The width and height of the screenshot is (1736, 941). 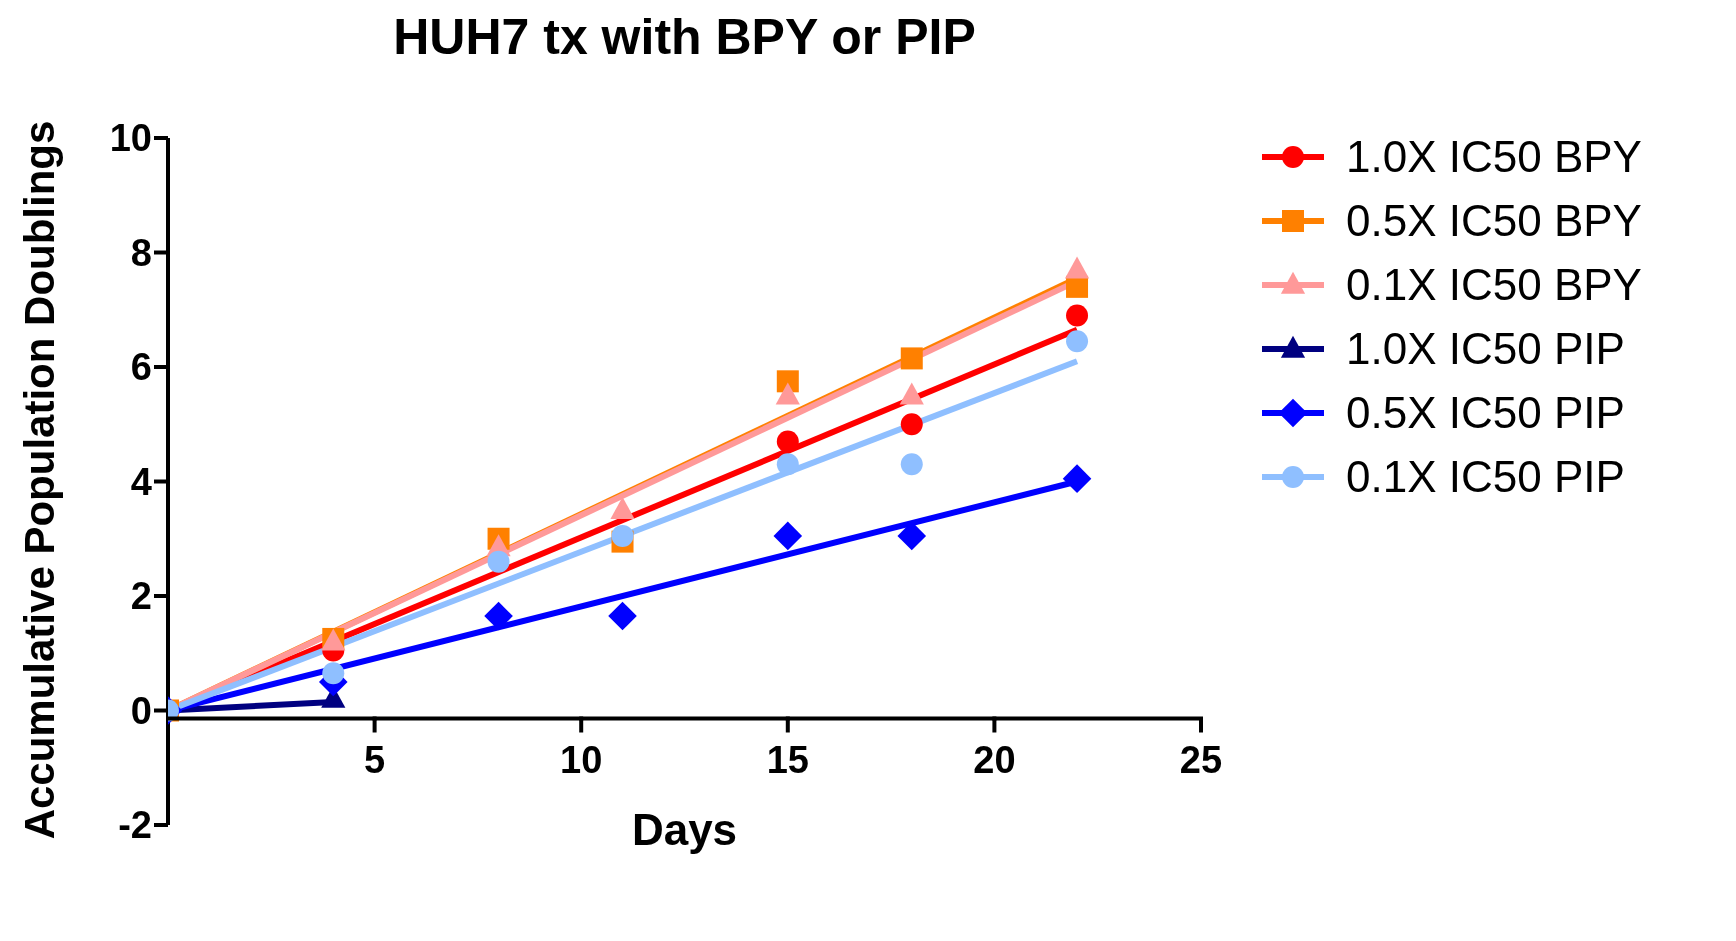 I want to click on y-axis-title: Accumulative Population Doublings, so click(x=40, y=480).